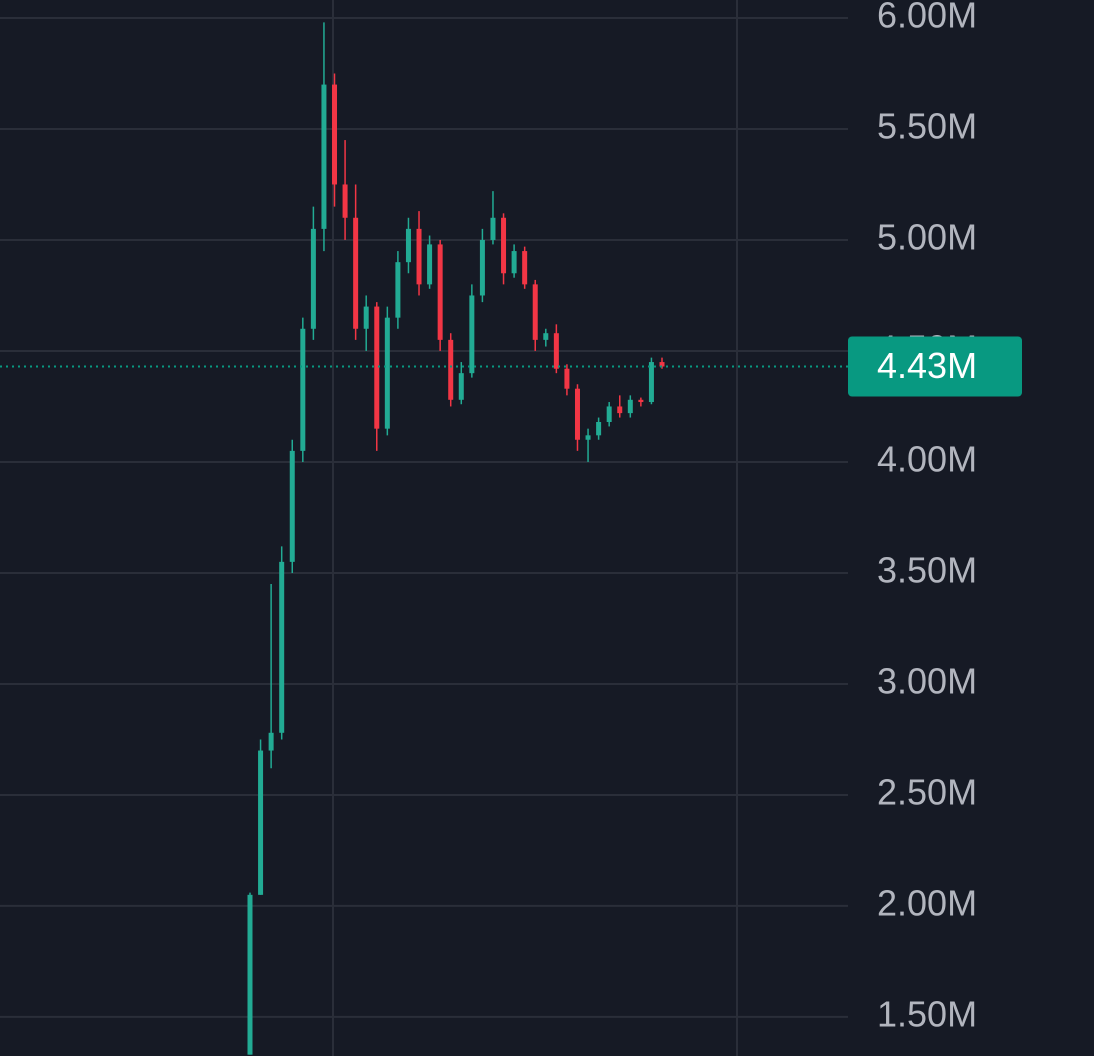 The image size is (1094, 1056). Describe the element at coordinates (927, 125) in the screenshot. I see `y-tick-label: 5.50M` at that location.